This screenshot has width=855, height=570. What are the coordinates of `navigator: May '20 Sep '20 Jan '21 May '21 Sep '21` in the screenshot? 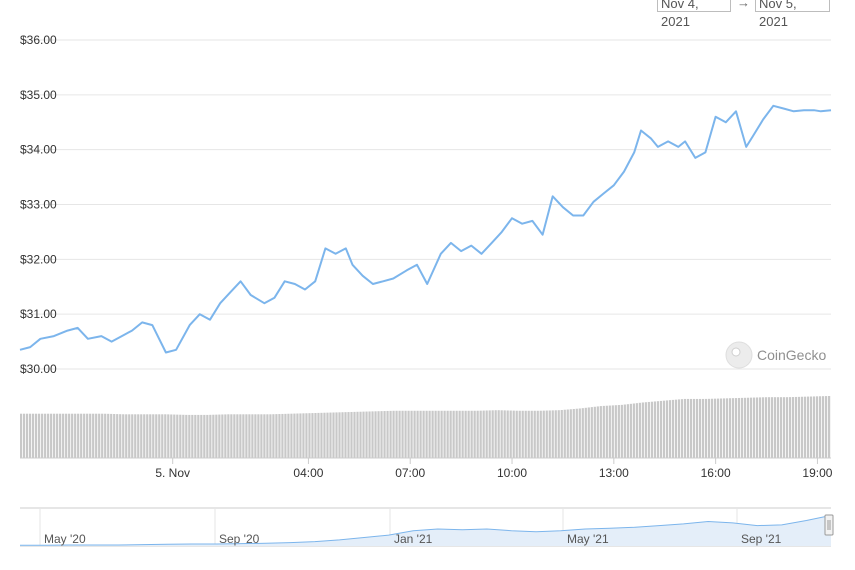 It's located at (427, 527).